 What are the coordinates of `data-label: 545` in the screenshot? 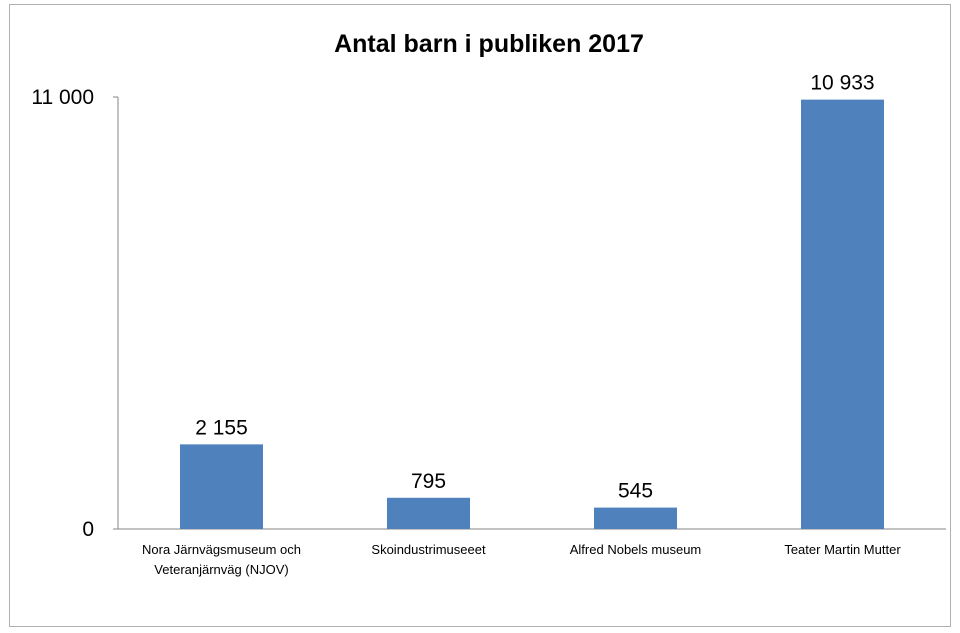 It's located at (635, 491).